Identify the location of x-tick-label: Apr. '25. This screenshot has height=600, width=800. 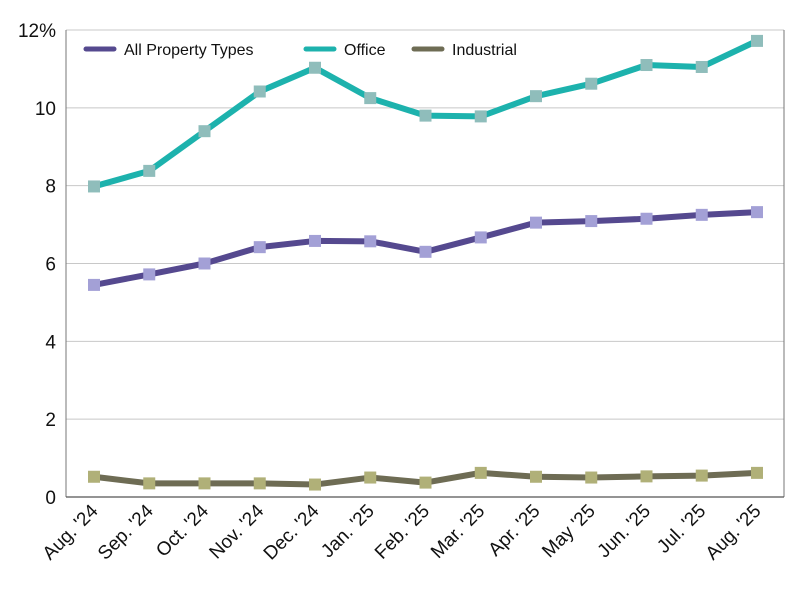
(515, 531).